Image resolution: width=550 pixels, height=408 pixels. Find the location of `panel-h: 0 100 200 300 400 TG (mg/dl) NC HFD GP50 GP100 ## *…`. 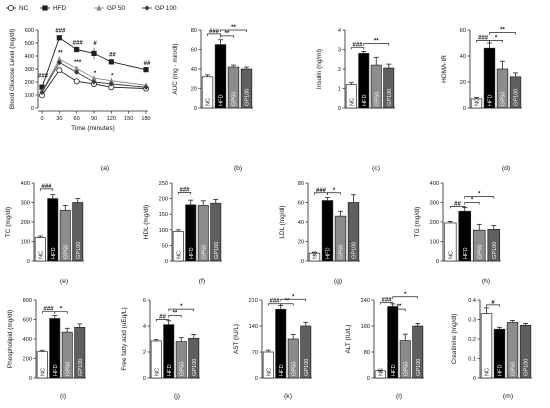

panel-h: 0 100 200 300 400 TG (mg/dl) NC HFD GP50 GP100 ## *… is located at coordinates (457, 233).